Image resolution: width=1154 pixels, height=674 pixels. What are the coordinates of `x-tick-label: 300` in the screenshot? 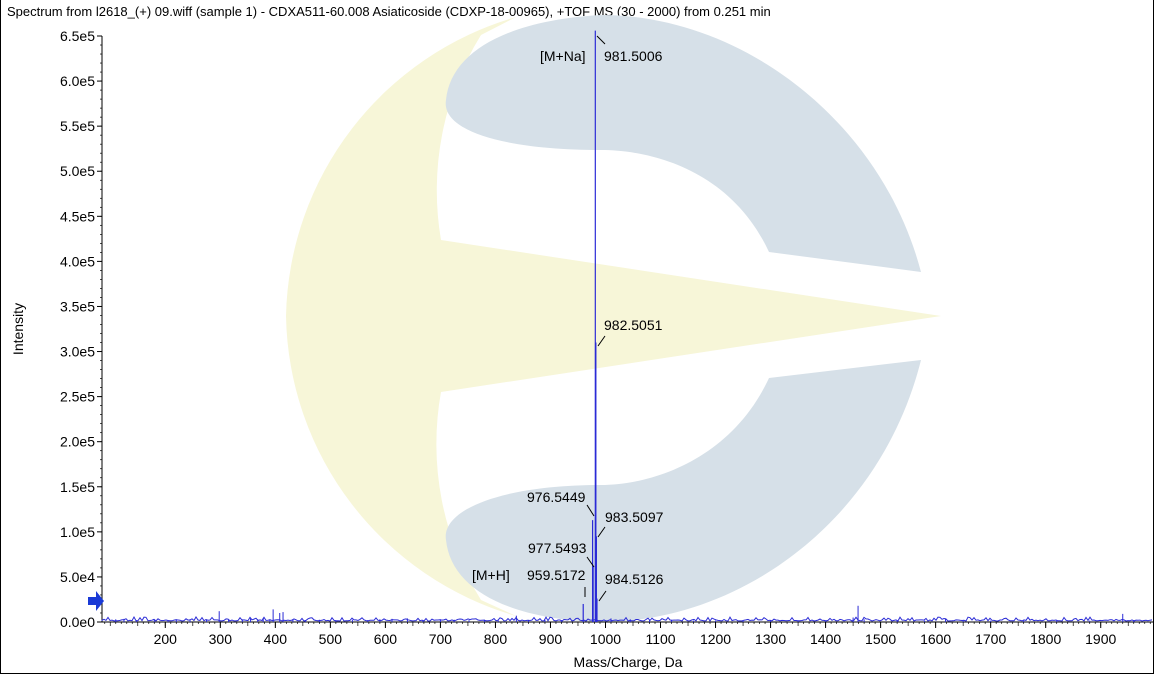 It's located at (221, 639).